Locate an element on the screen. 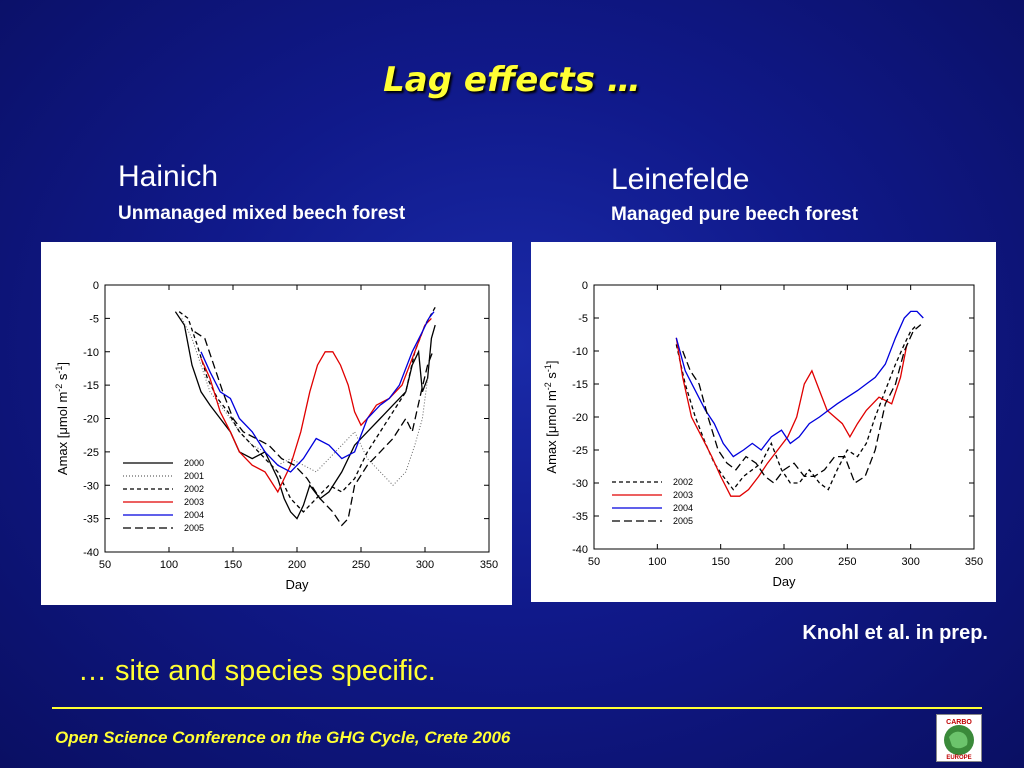  site-description-hainich: Unmanaged mixed beech forest is located at coordinates (262, 213).